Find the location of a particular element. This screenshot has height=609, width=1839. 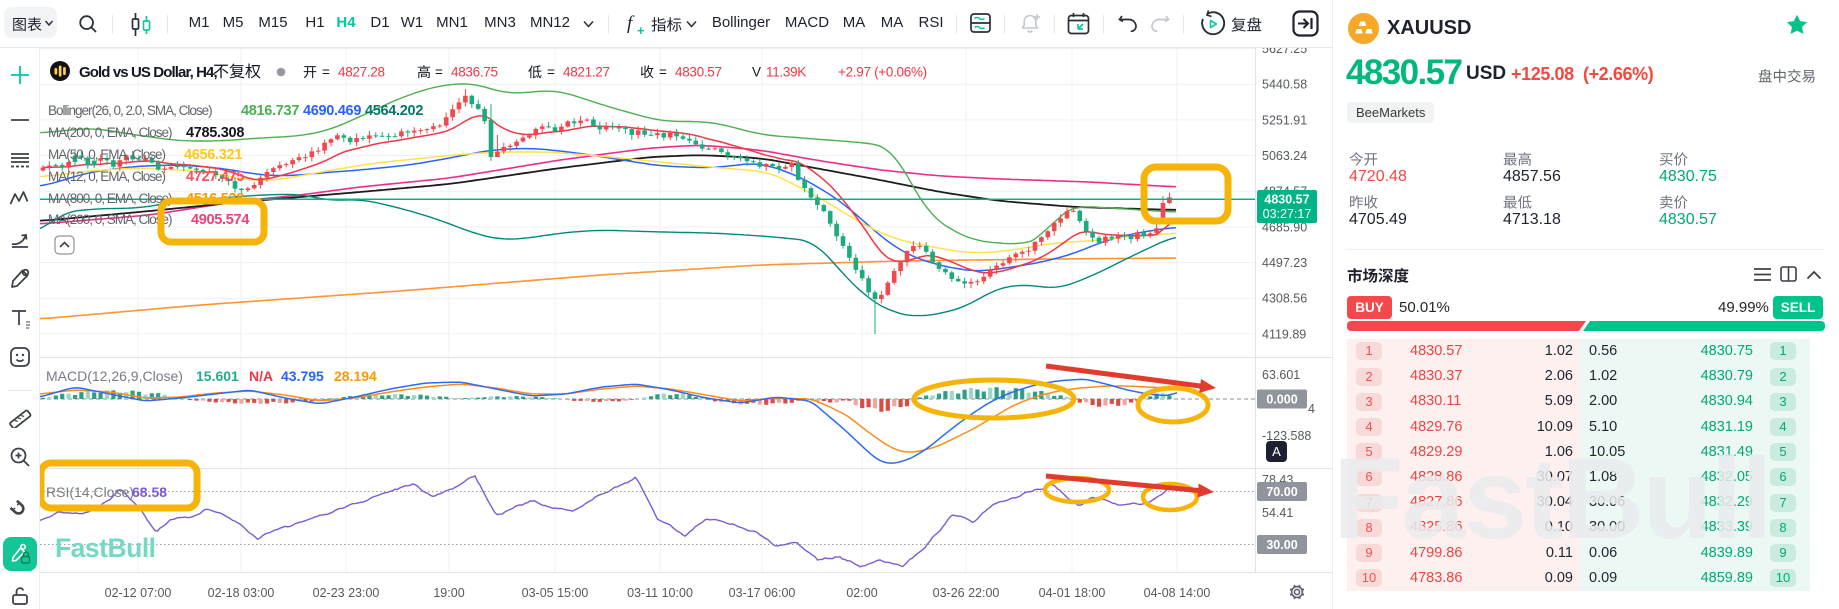

svg-text: 19:00 is located at coordinates (448, 593).